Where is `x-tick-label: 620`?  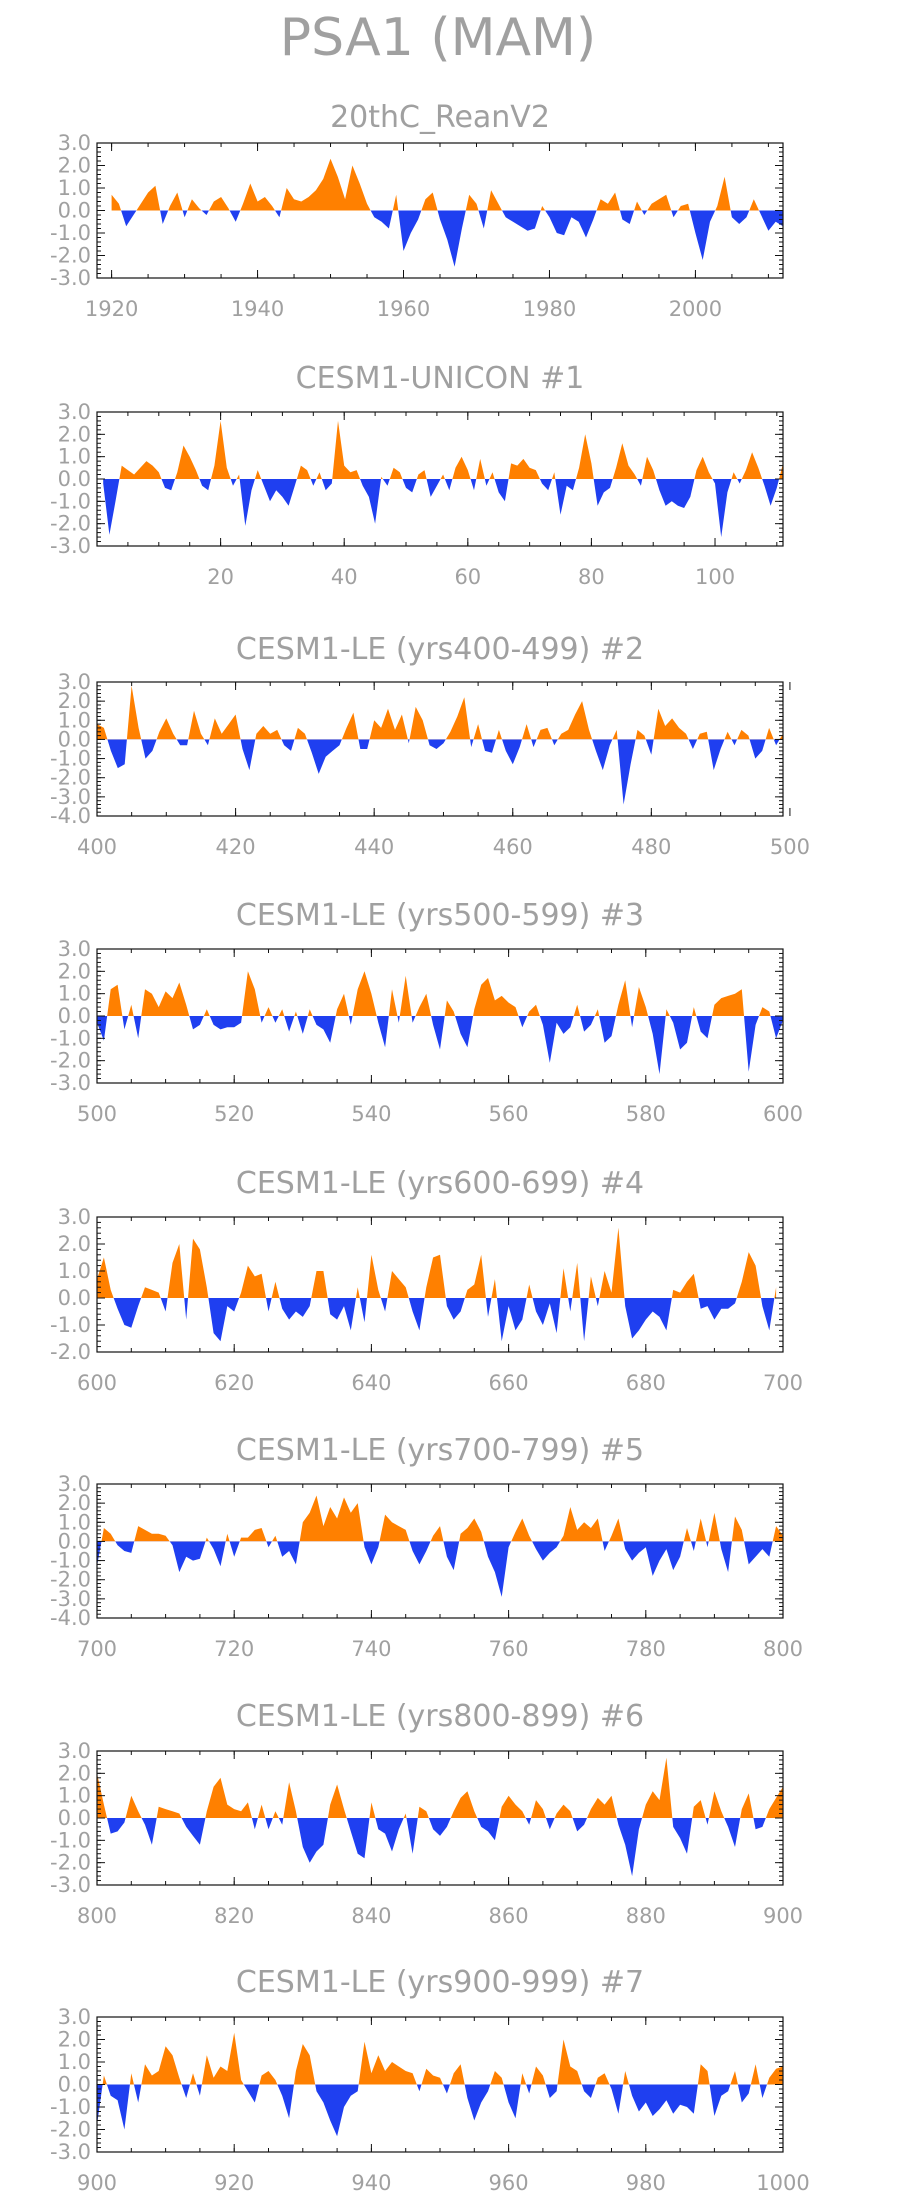 x-tick-label: 620 is located at coordinates (234, 1383).